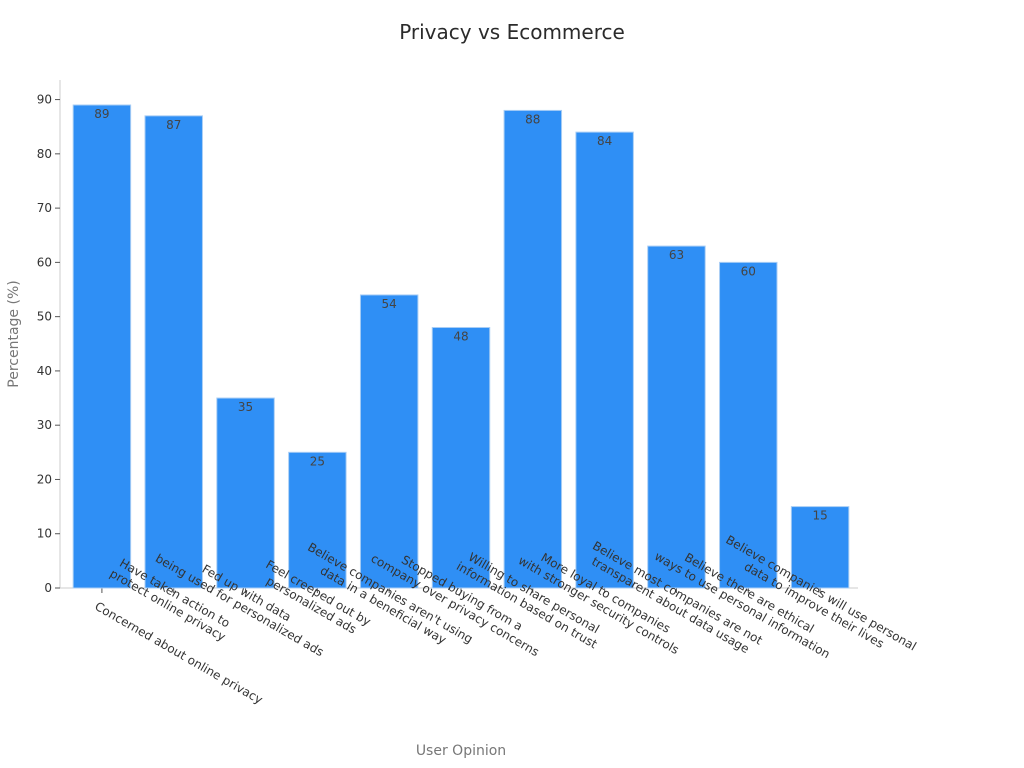 The width and height of the screenshot is (1024, 768). I want to click on bar-value-label: 84, so click(604, 141).